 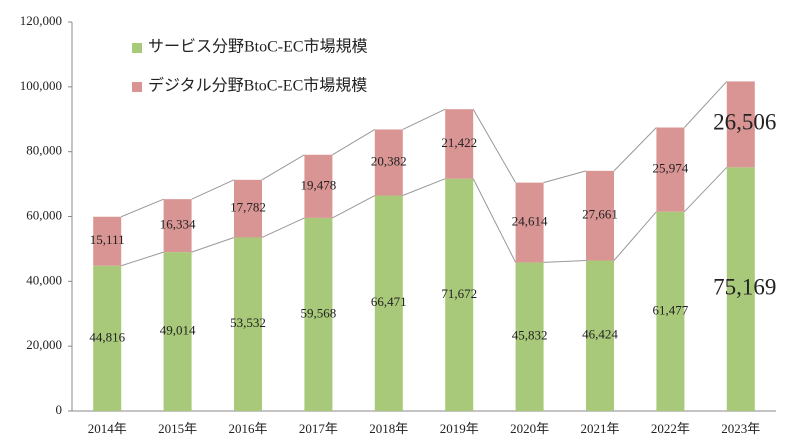 I want to click on value-label: 24,614, so click(x=530, y=221).